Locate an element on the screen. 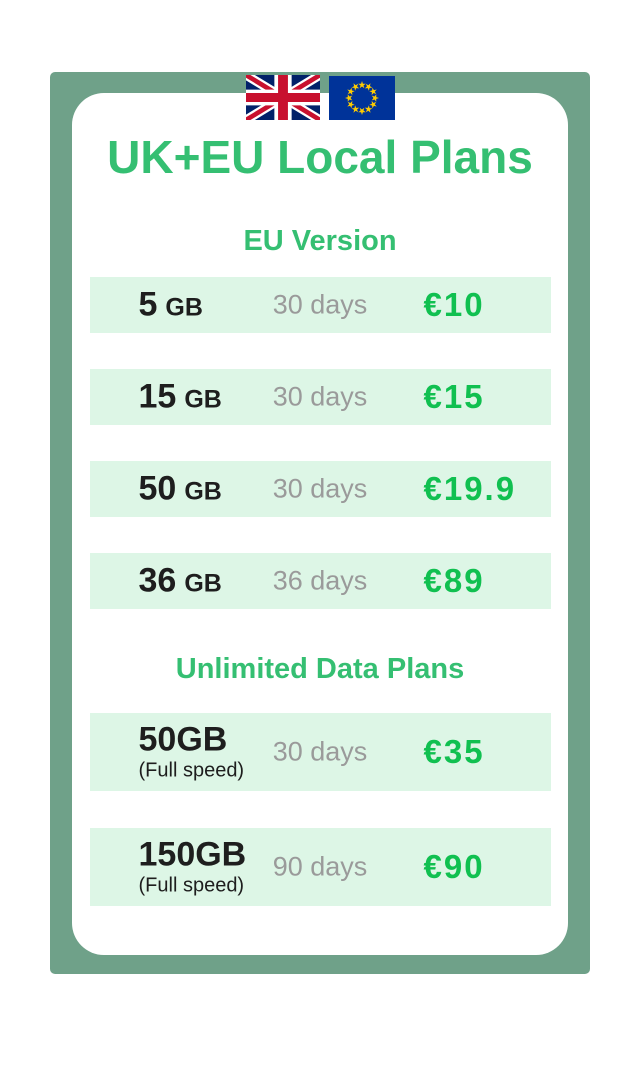 Image resolution: width=640 pixels, height=1080 pixels. plan-amount-value: 50GB is located at coordinates (183, 739).